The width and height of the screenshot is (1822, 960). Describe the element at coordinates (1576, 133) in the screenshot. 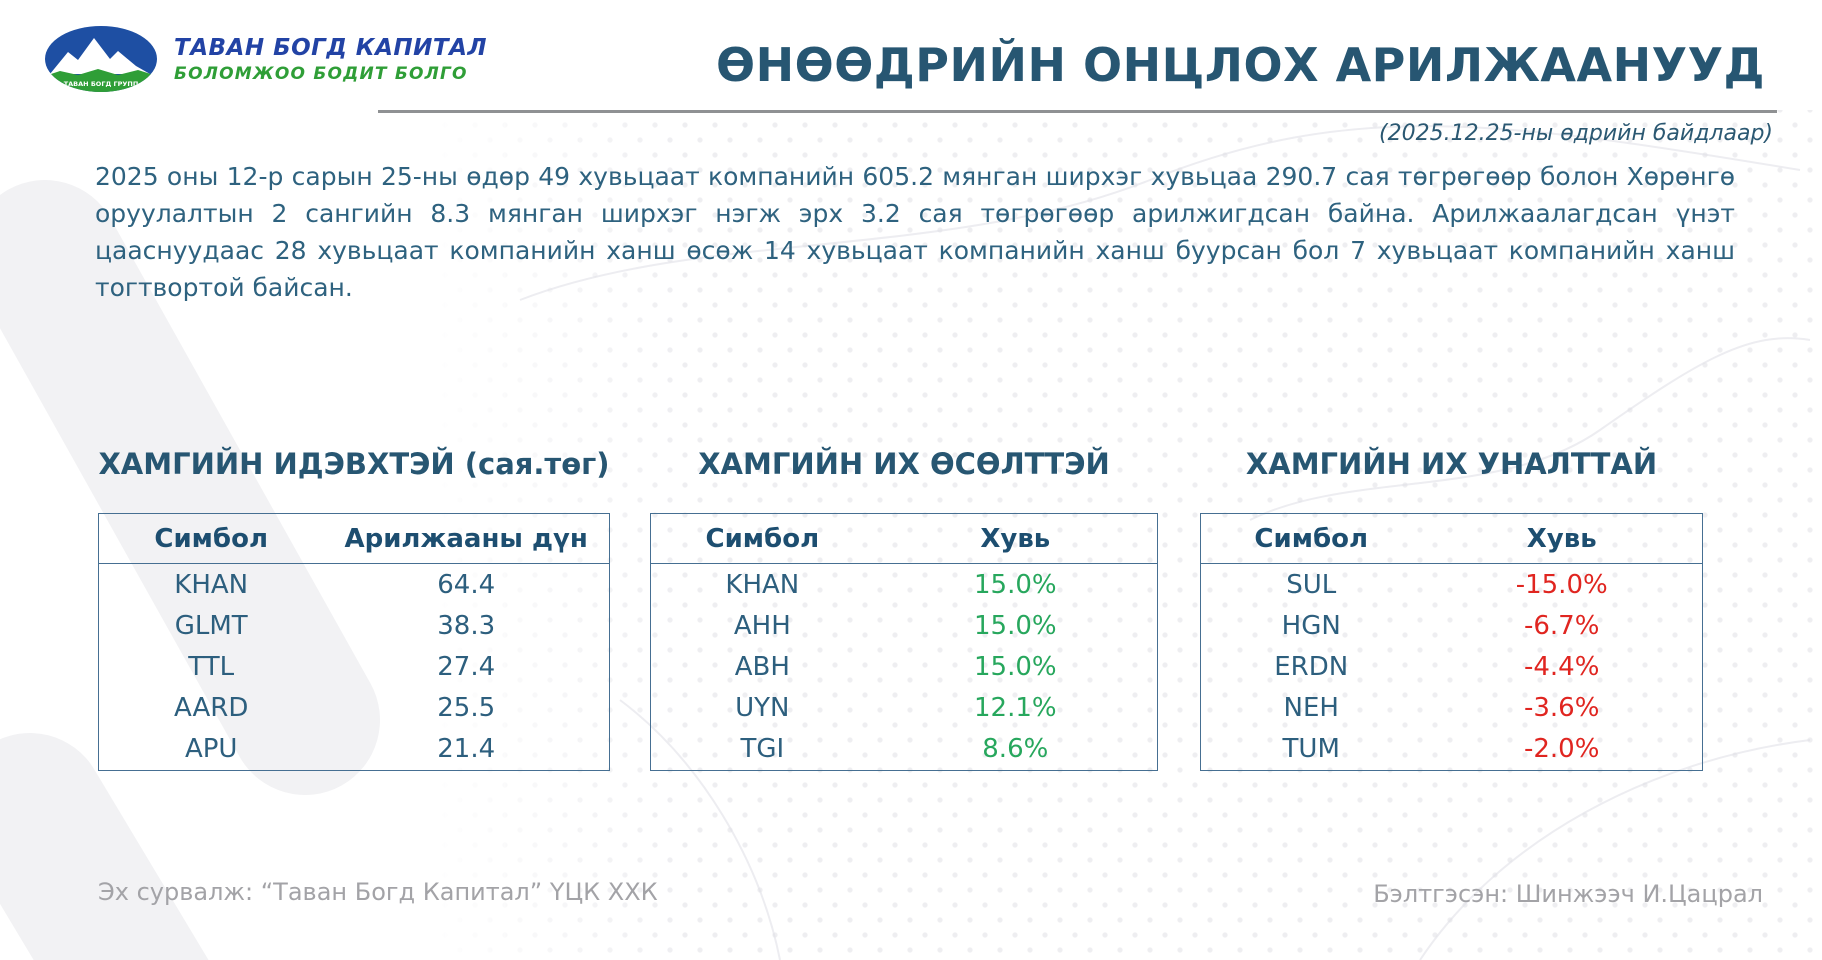

I see `report-date: (2025.12.25-ны өдрийн байдлаар)` at that location.